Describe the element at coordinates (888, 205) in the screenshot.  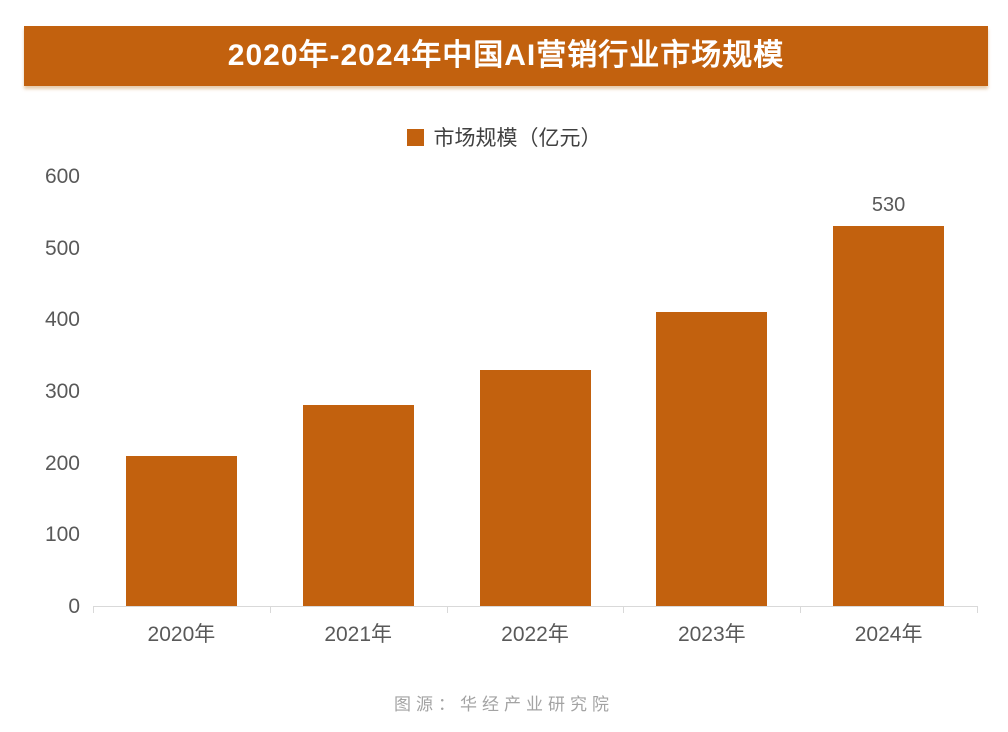
I see `bar-value-label-2024年: 530` at that location.